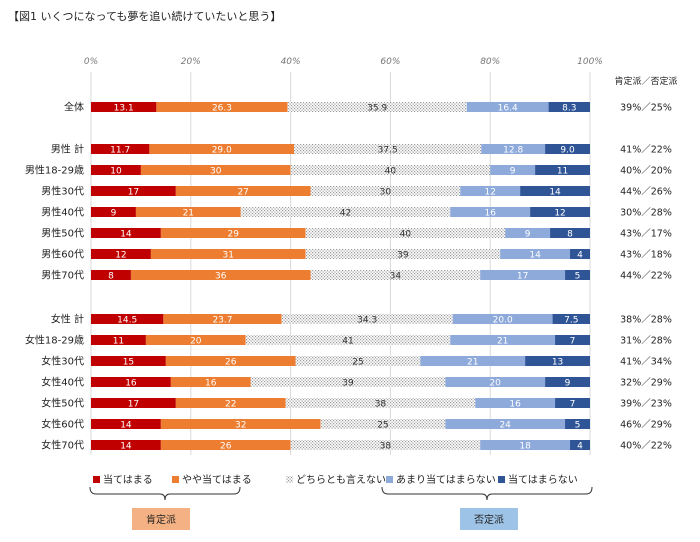 This screenshot has width=700, height=542. What do you see at coordinates (341, 508) in the screenshot?
I see `group-labels: 肯定派 否定派` at bounding box center [341, 508].